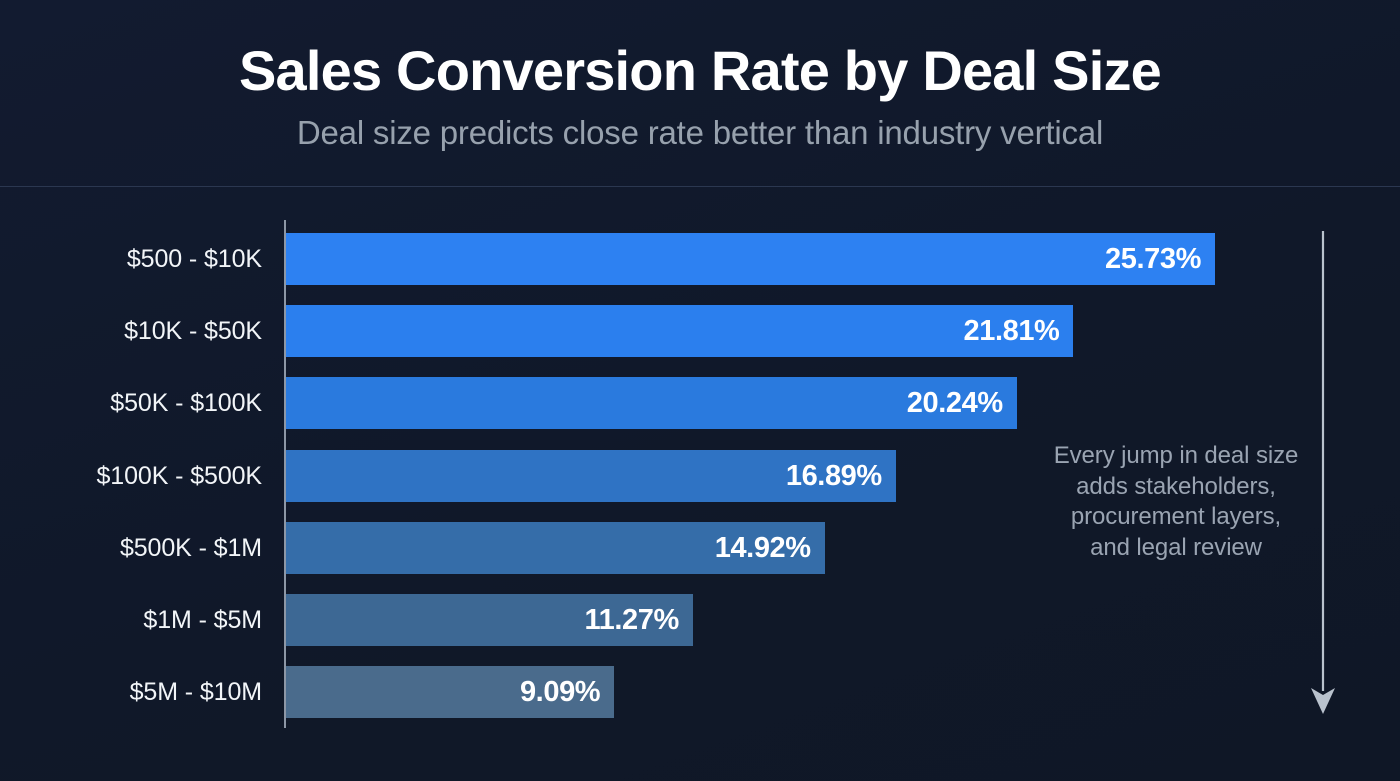 The image size is (1400, 781). I want to click on bar: 16.89%, so click(591, 475).